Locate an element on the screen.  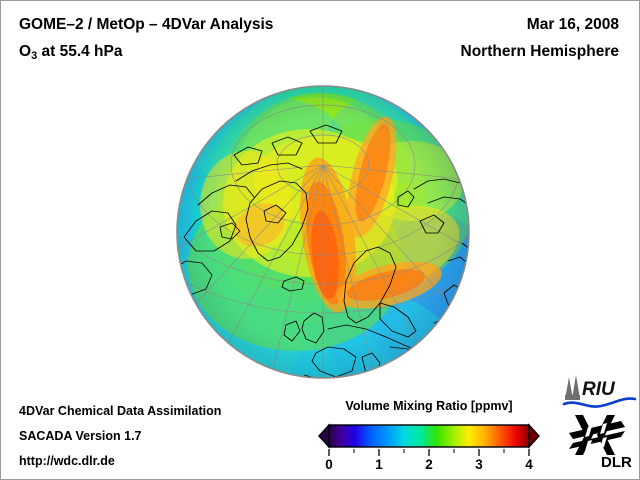
colorbar-svg: 0 1 2 3 4 is located at coordinates (429, 447).